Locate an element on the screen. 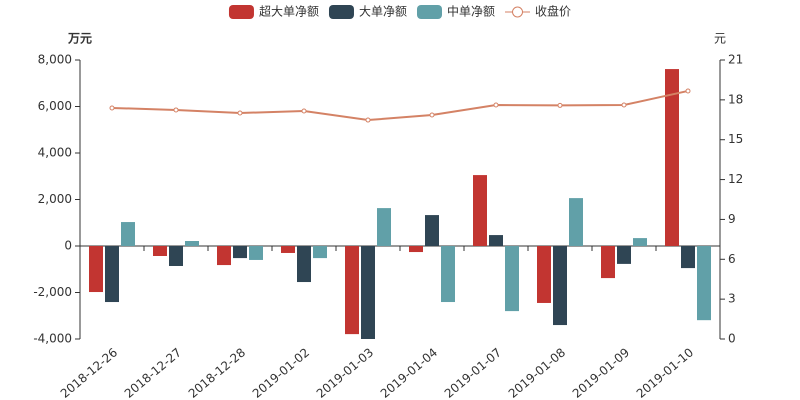 The width and height of the screenshot is (800, 400). x-tick-label: 2018-12-27 is located at coordinates (153, 372).